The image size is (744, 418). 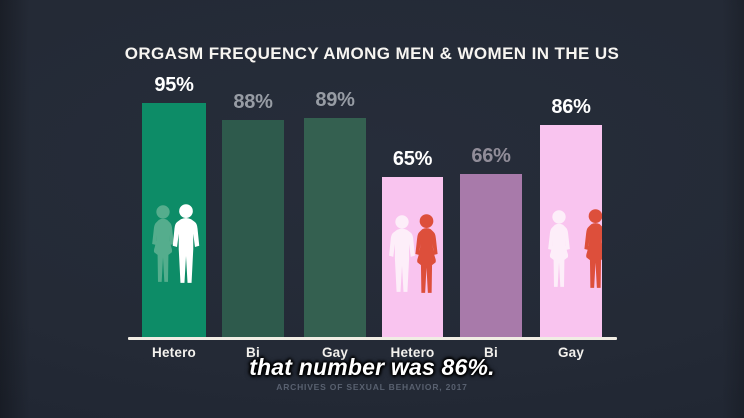 What do you see at coordinates (335, 352) in the screenshot?
I see `category-label-2: Gay` at bounding box center [335, 352].